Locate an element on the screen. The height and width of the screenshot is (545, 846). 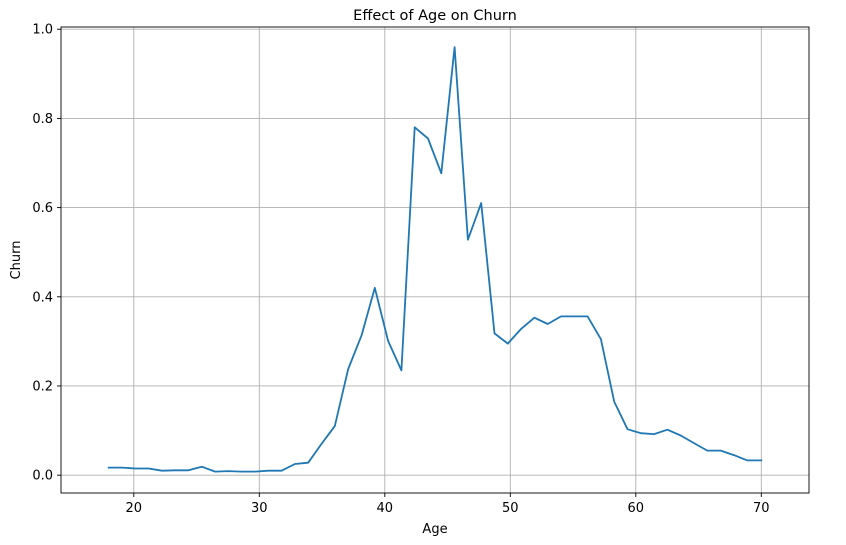
x-tick-label: 50 is located at coordinates (510, 508).